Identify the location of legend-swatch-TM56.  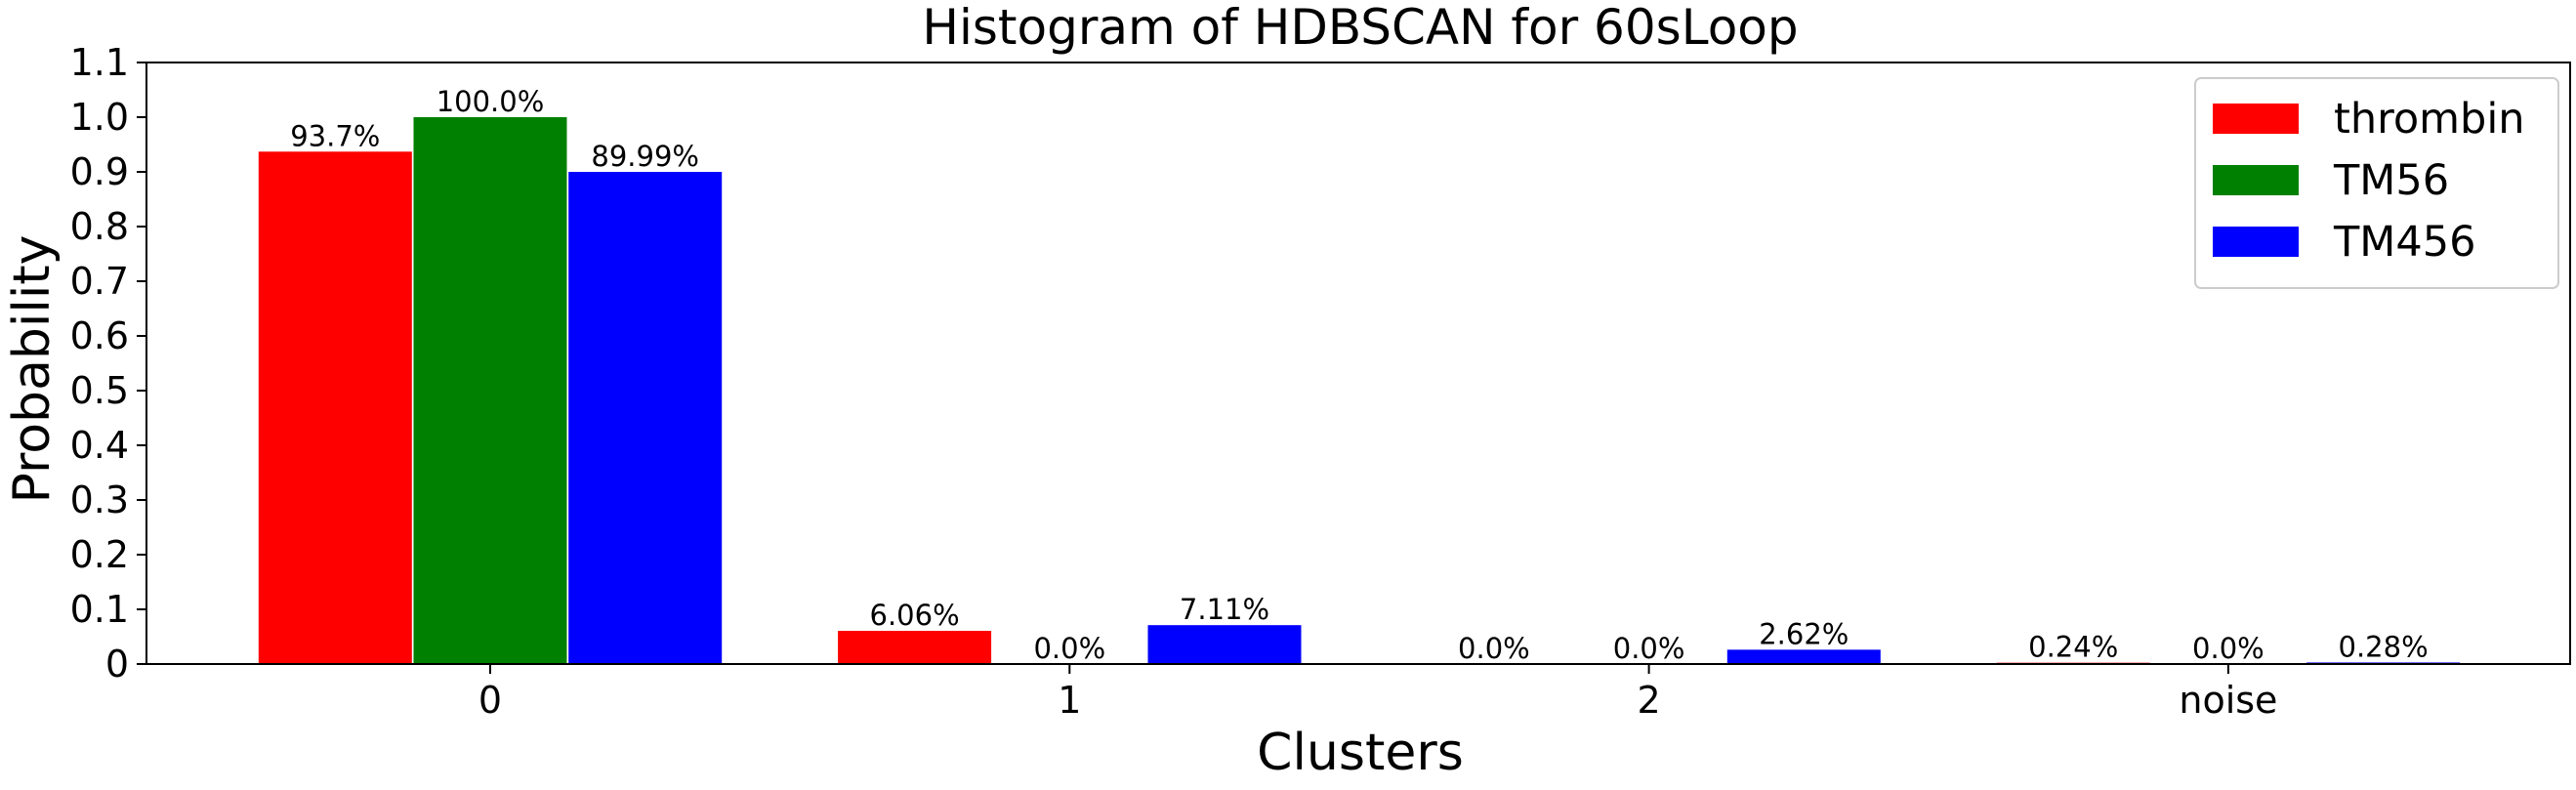
(2256, 180).